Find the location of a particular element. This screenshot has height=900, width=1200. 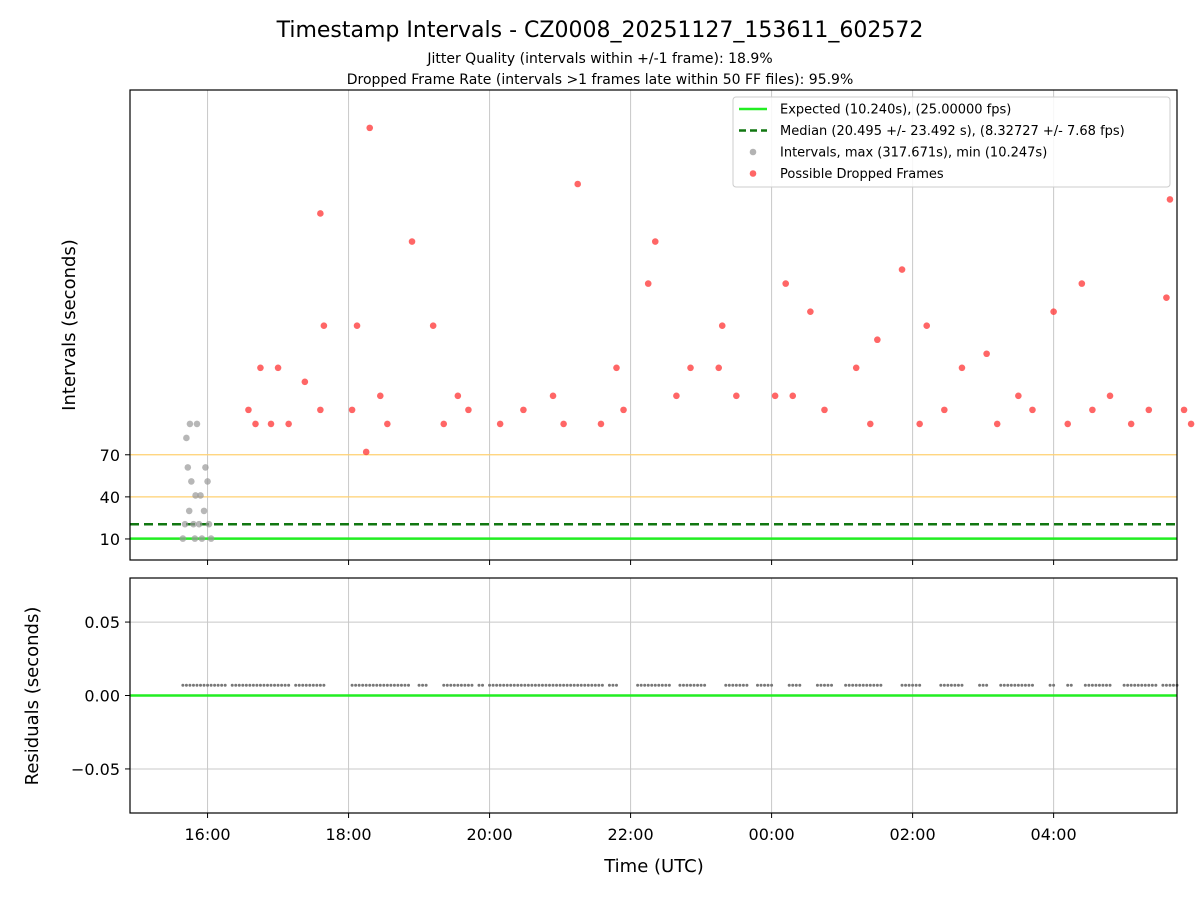

bottom-ylabel: Residuals (seconds) is located at coordinates (32, 696).